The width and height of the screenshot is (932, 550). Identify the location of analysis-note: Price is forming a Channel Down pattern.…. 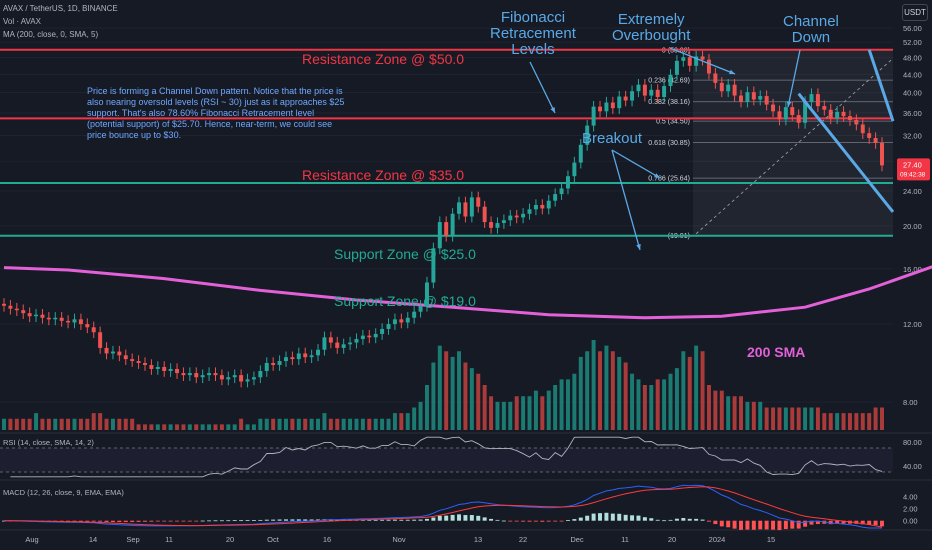
(216, 113).